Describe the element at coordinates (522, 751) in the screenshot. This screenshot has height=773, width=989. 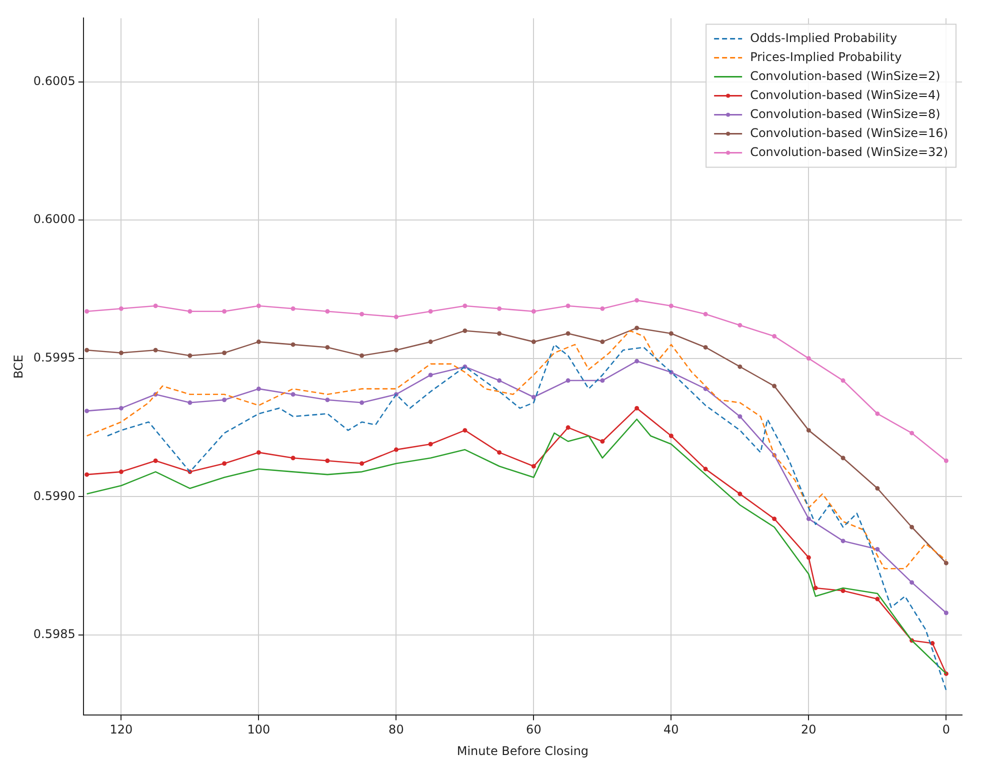
I see `x-axis-title: Minute Before Closing` at that location.